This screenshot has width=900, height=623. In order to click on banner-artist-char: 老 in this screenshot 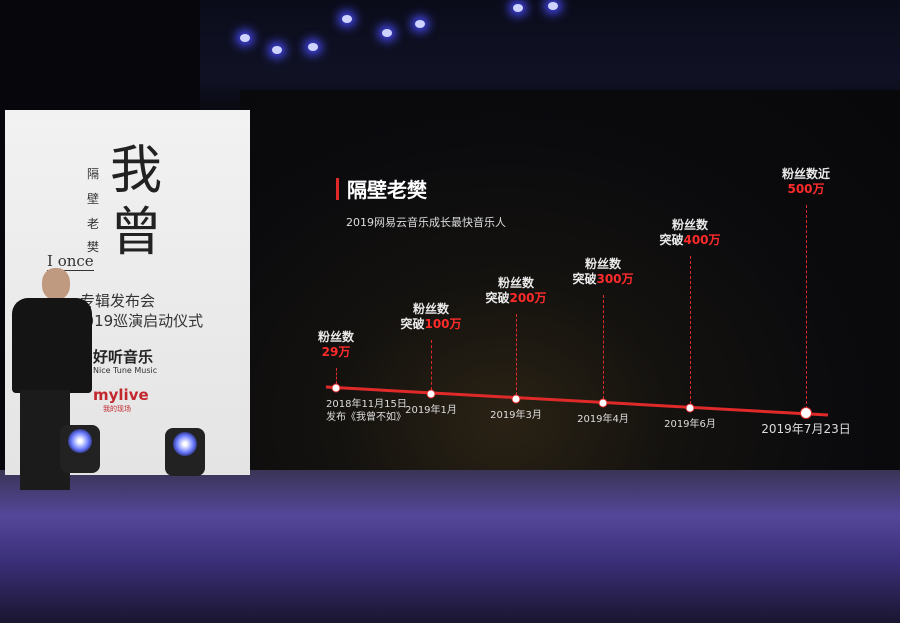, I will do `click(93, 224)`.